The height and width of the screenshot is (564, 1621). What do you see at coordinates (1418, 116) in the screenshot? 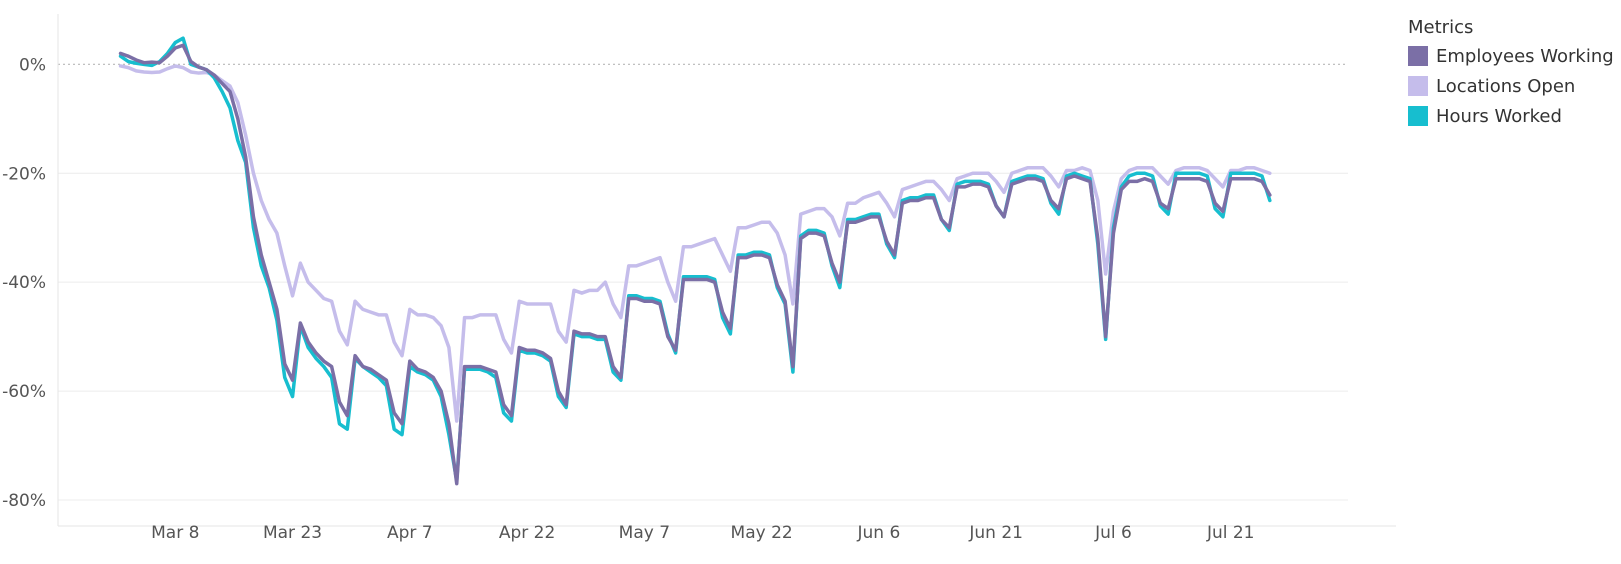
I see `legend-swatch-hours-worked` at bounding box center [1418, 116].